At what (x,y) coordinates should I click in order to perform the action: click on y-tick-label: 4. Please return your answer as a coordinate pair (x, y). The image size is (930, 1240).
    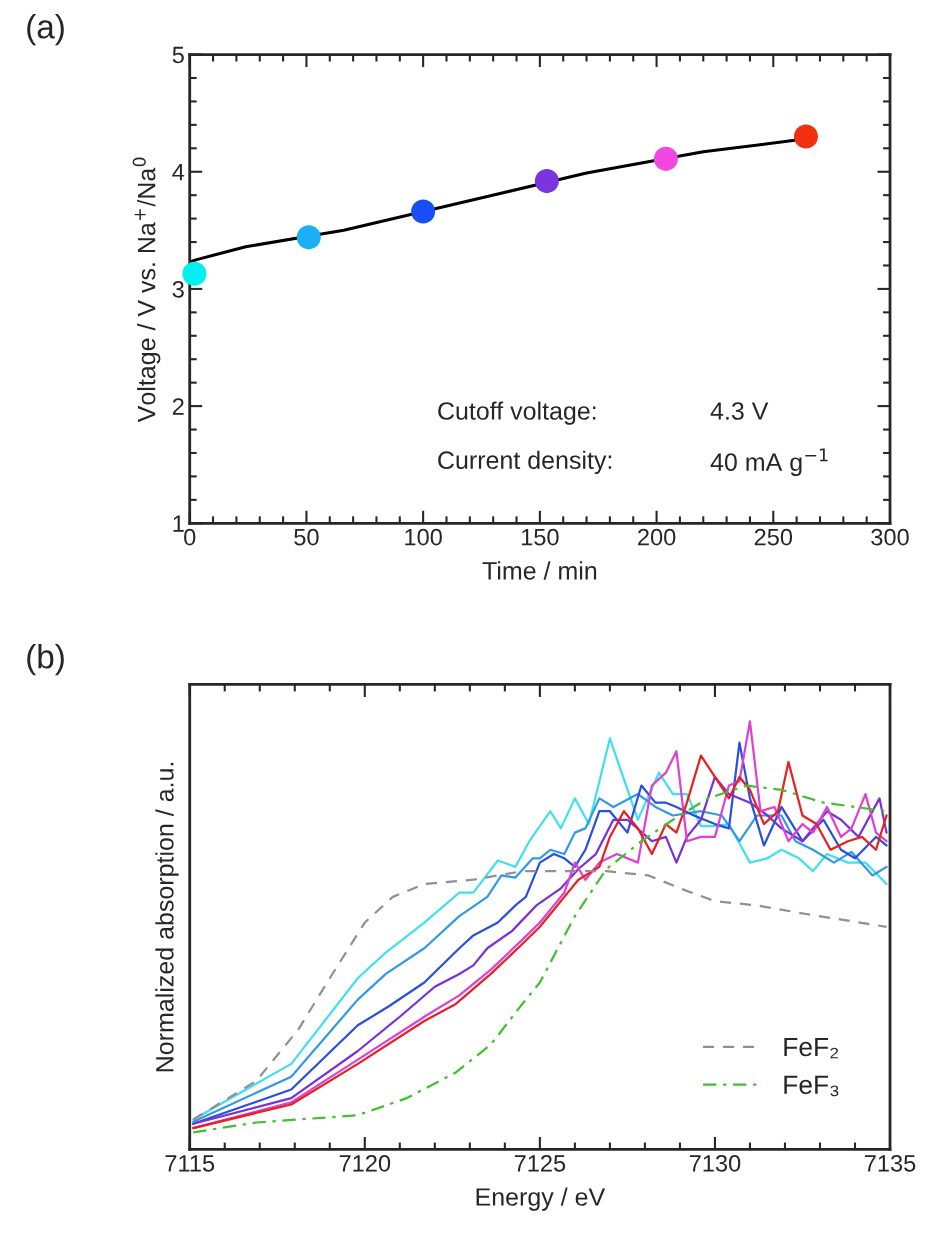
    Looking at the image, I should click on (178, 172).